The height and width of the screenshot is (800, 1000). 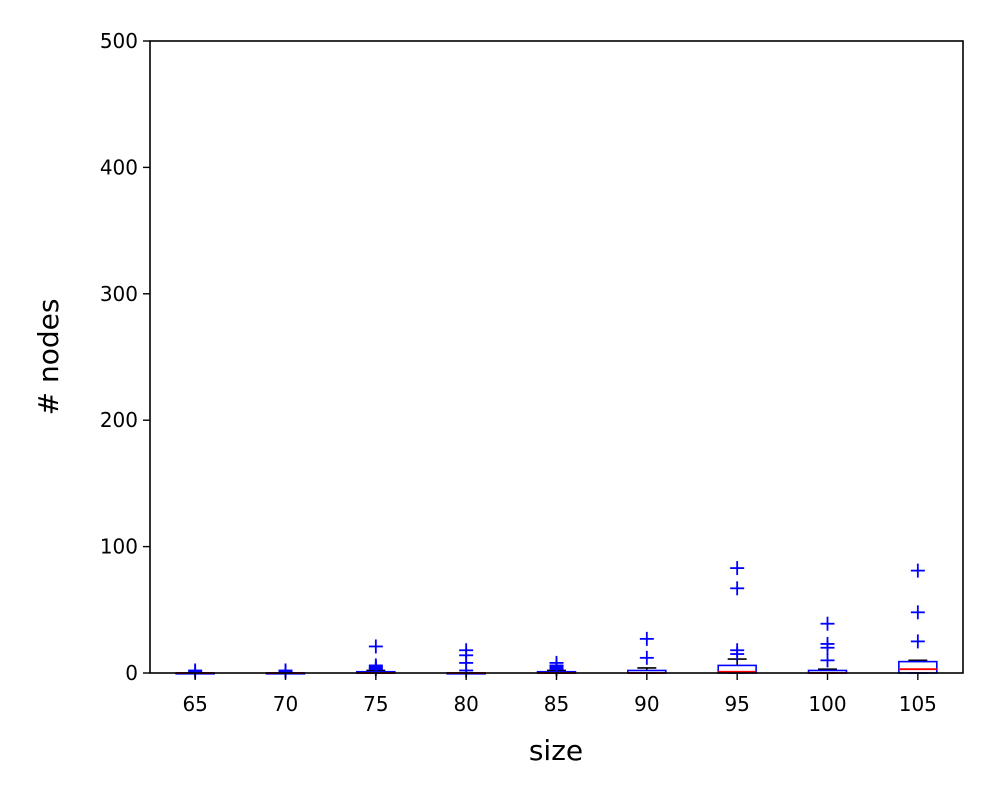 I want to click on y-tick-label: 0, so click(x=131, y=673).